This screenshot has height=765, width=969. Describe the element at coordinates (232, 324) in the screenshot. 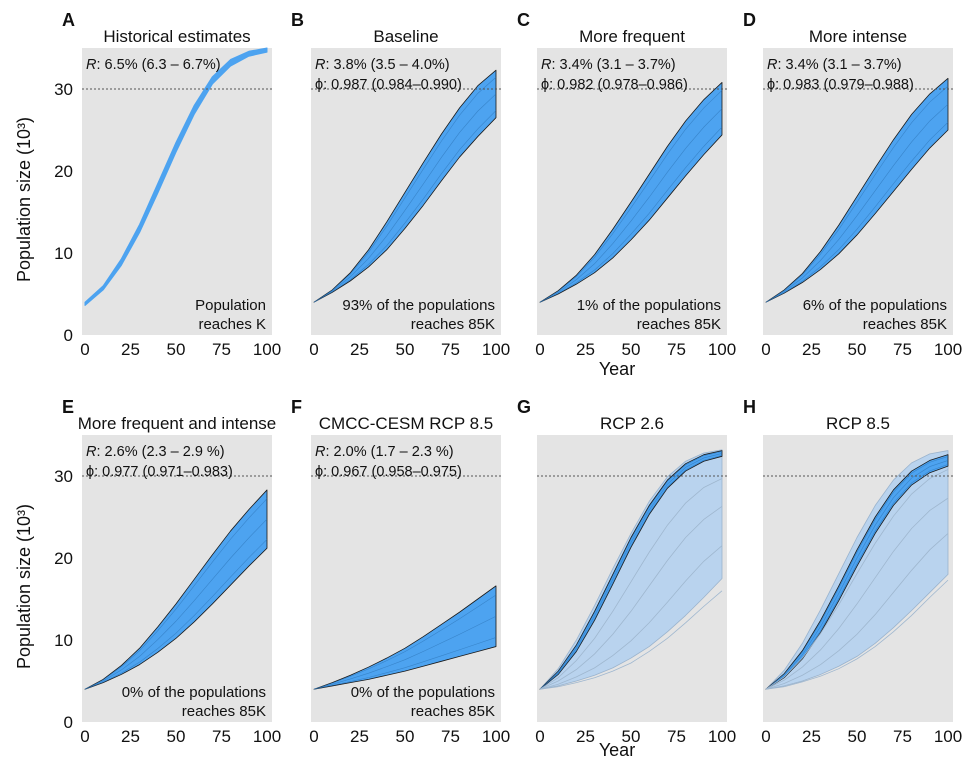

I see `outcome-note: reaches K` at that location.